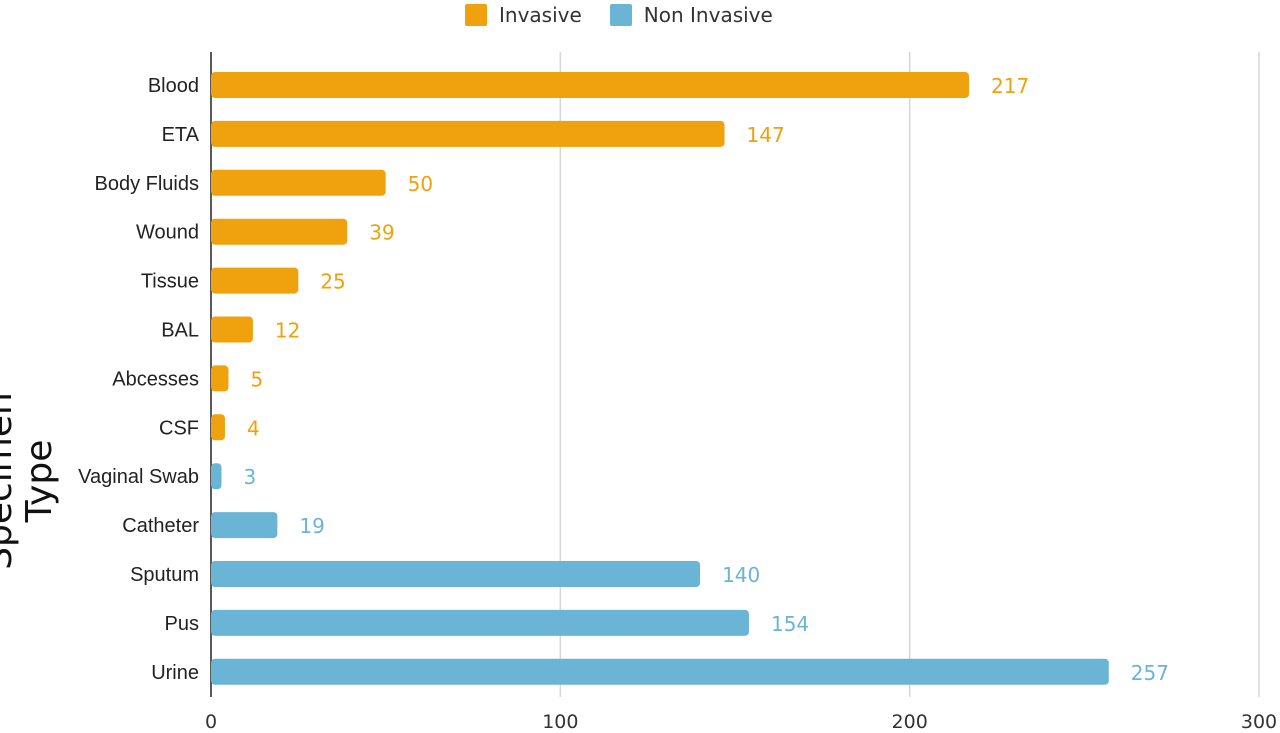 The image size is (1280, 733). Describe the element at coordinates (332, 282) in the screenshot. I see `value-label-tissue: 25` at that location.